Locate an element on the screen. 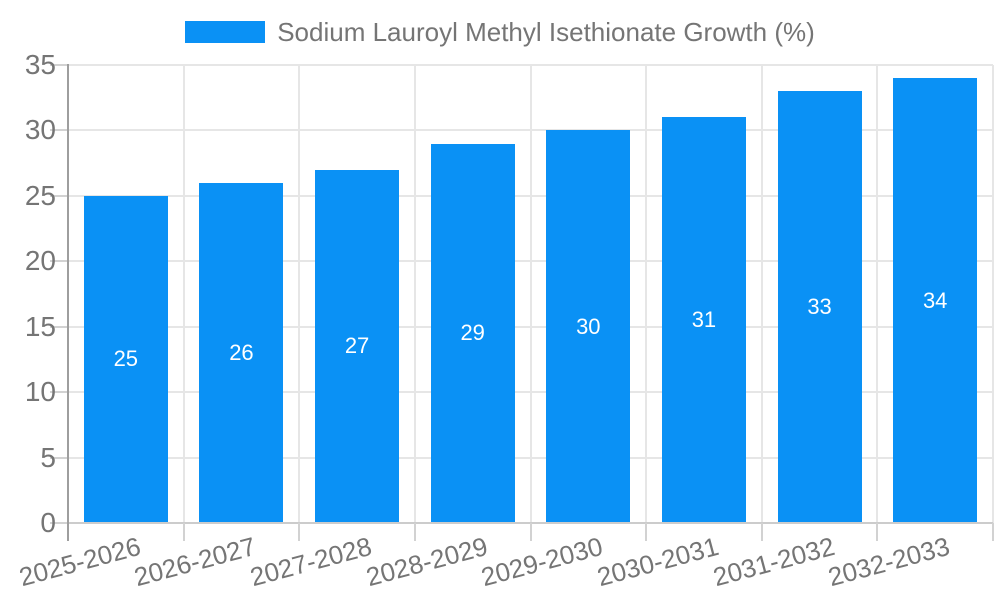  y-axis-line is located at coordinates (68, 302).